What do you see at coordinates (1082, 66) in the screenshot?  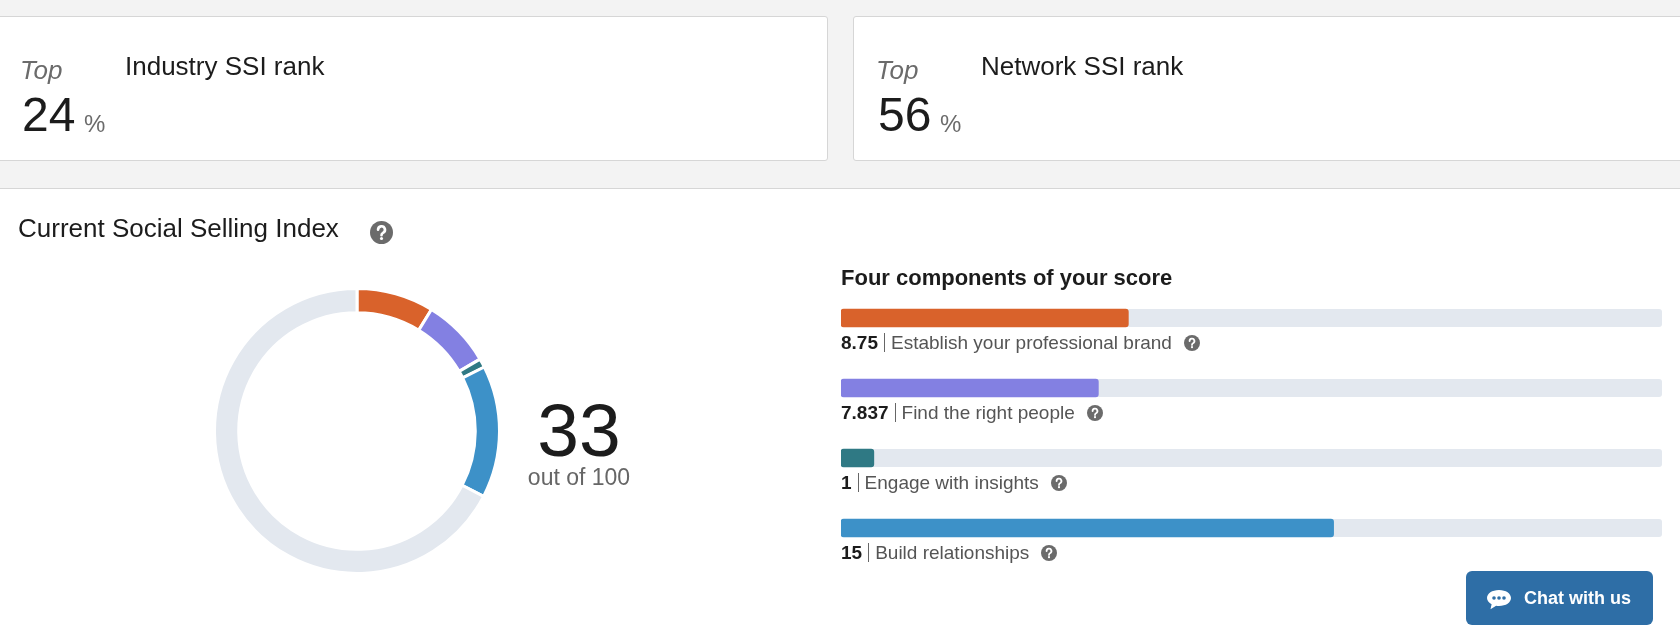 I see `text: Network SSI rank` at bounding box center [1082, 66].